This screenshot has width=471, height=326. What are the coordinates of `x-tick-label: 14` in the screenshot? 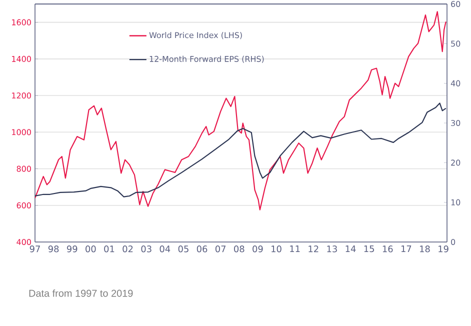 It's located at (351, 249).